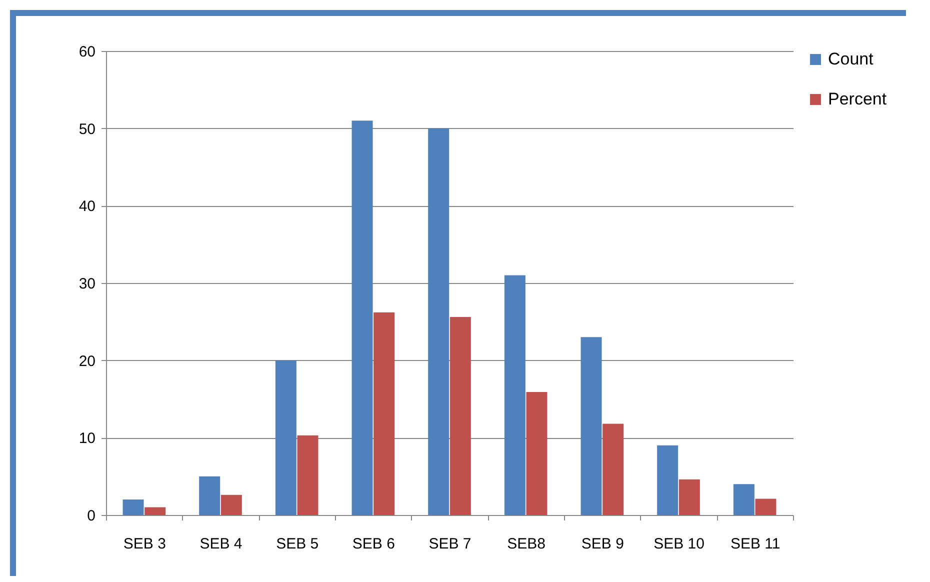  Describe the element at coordinates (857, 99) in the screenshot. I see `legend-label: Percent` at that location.